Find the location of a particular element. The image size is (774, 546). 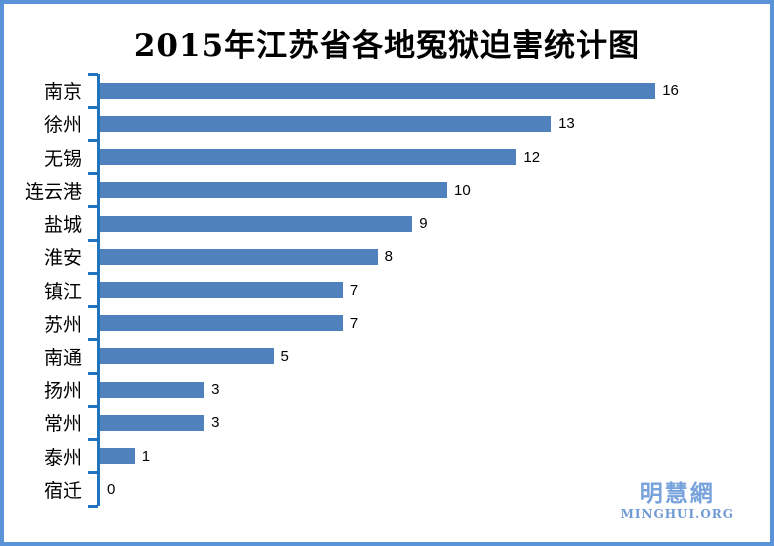

chart-row: 盐城 9 is located at coordinates (382, 223).